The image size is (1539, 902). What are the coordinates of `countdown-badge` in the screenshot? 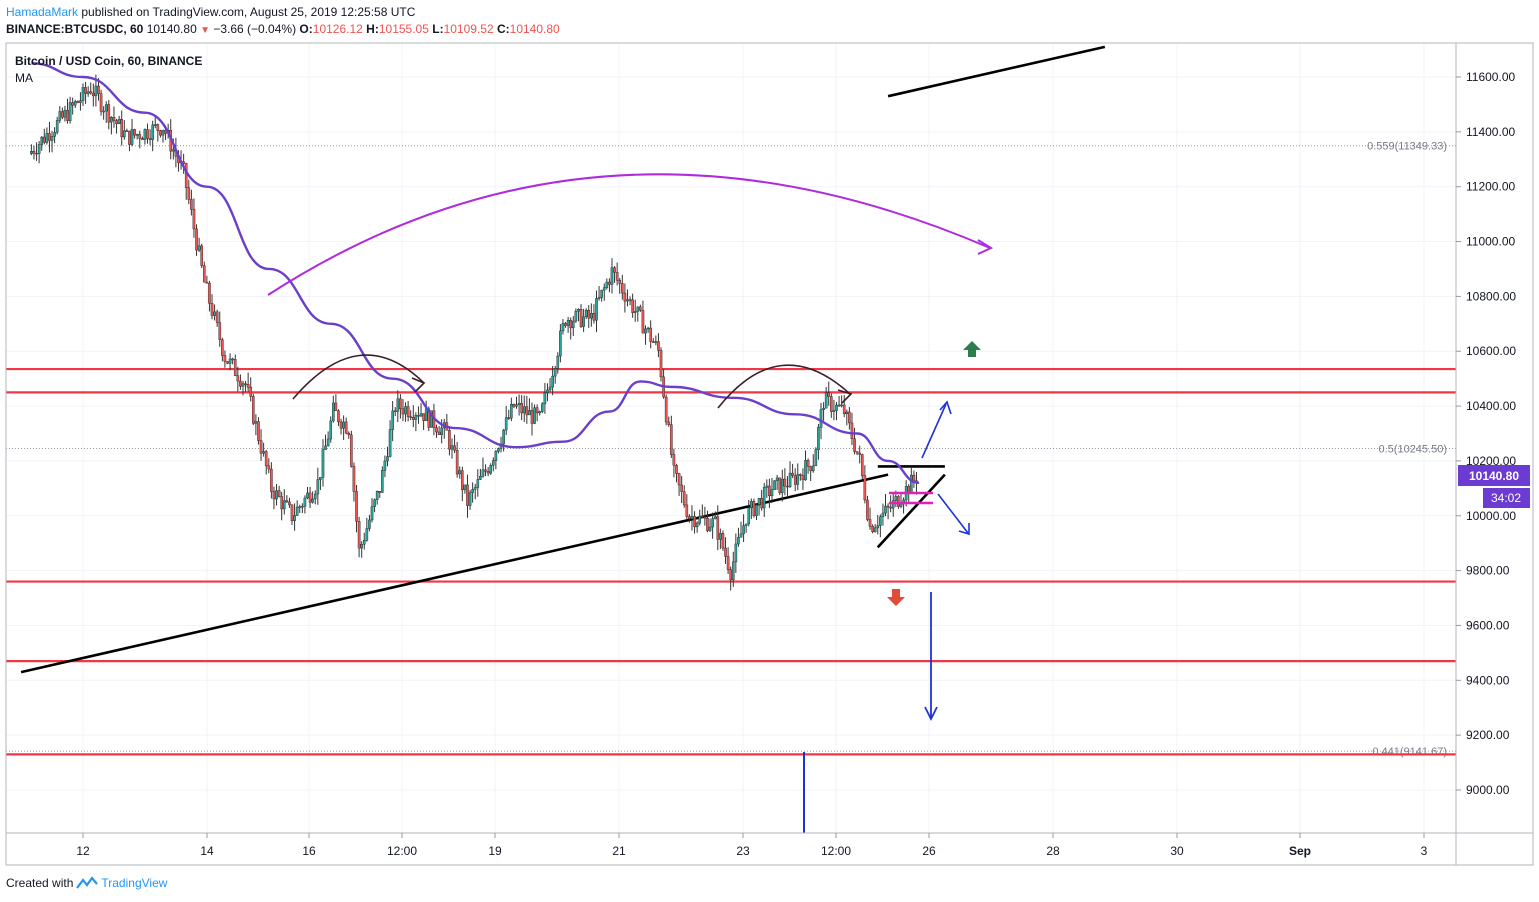 It's located at (1506, 498).